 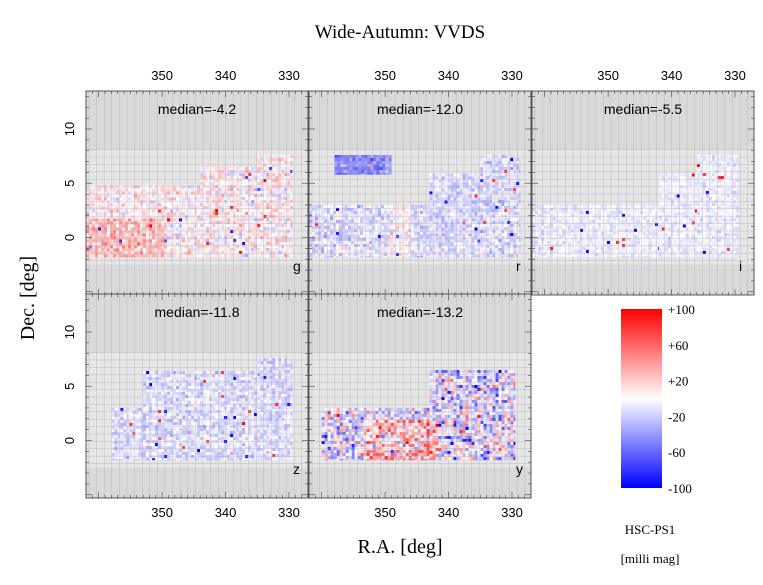 What do you see at coordinates (678, 381) in the screenshot?
I see `colorbar-tick-label: +20` at bounding box center [678, 381].